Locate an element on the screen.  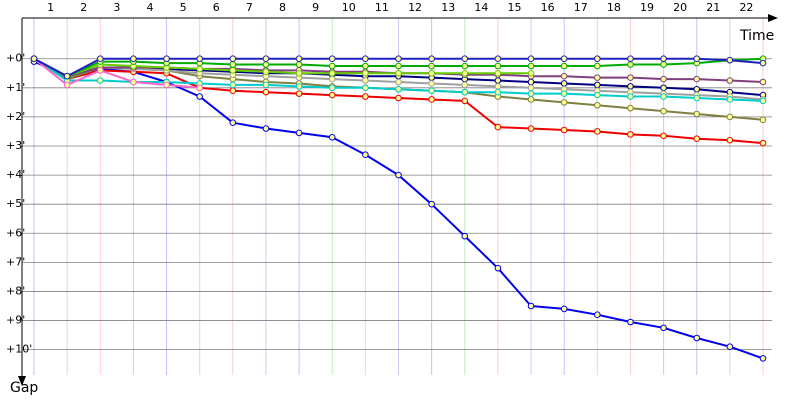
x-tick-label: 3 is located at coordinates (116, 7).